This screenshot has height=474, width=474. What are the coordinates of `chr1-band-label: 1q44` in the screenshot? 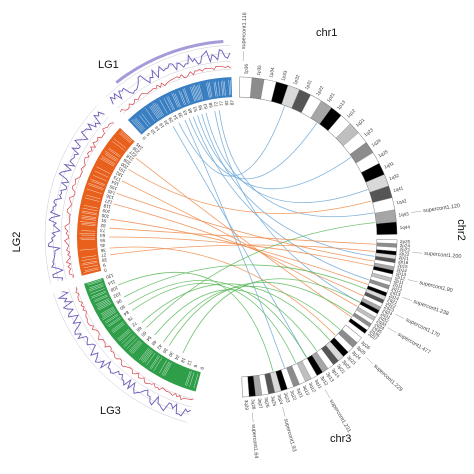 It's located at (405, 228).